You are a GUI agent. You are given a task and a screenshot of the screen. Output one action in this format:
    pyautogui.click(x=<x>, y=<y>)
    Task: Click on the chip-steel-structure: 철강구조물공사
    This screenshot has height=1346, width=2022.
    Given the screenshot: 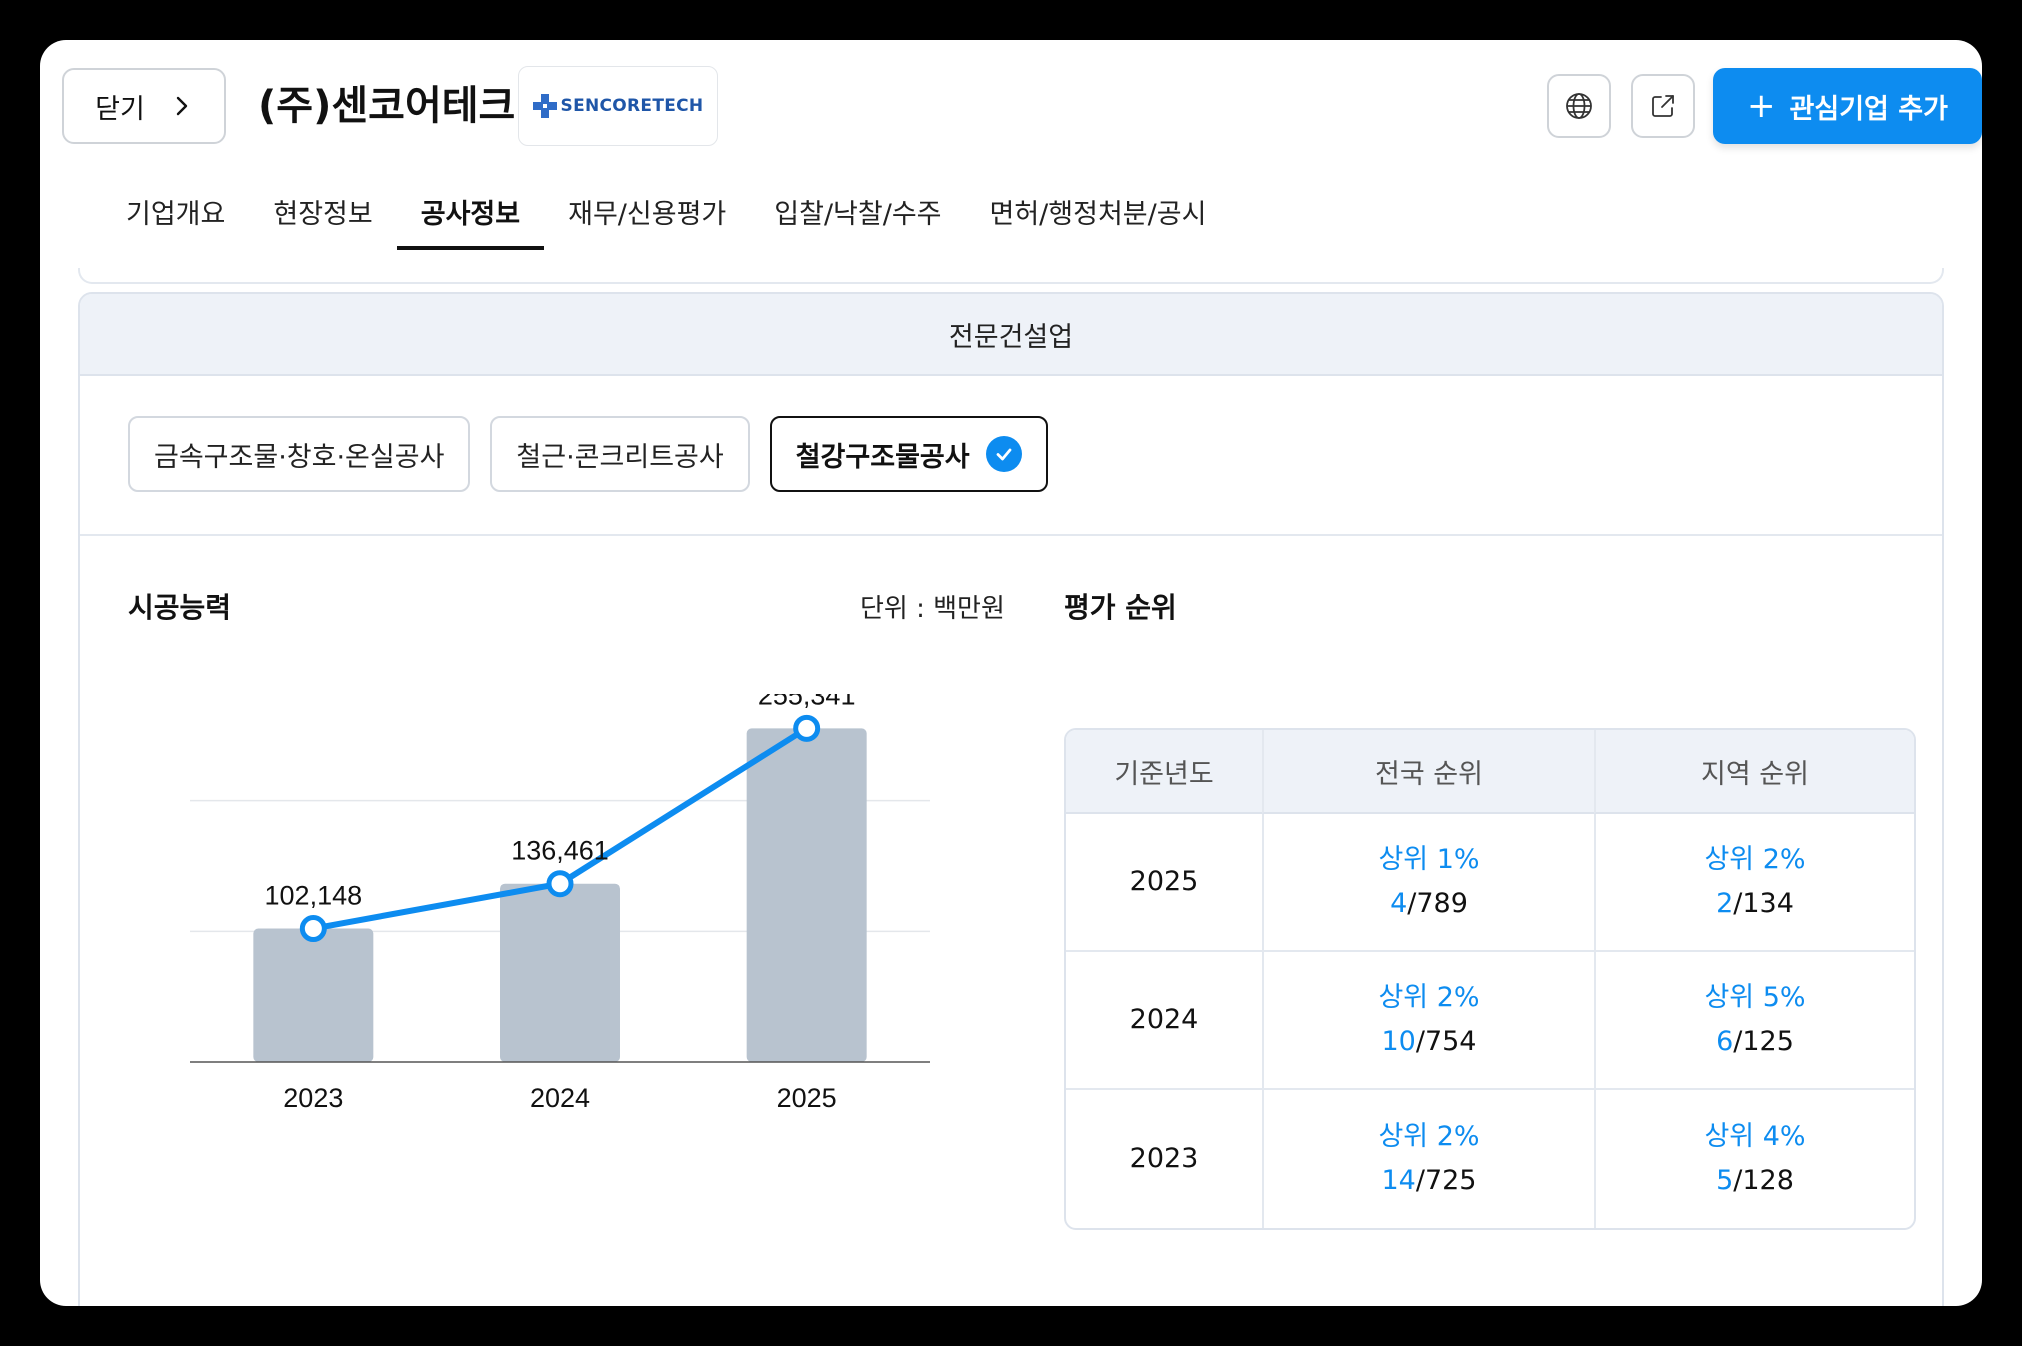 What is the action you would take?
    pyautogui.click(x=908, y=454)
    